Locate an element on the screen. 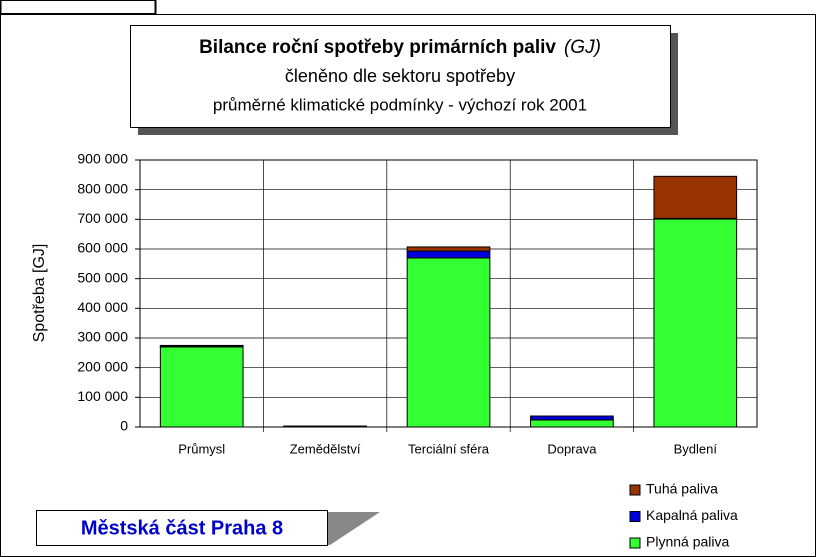 This screenshot has width=816, height=557. y-tick-label: 900 000 is located at coordinates (102, 159).